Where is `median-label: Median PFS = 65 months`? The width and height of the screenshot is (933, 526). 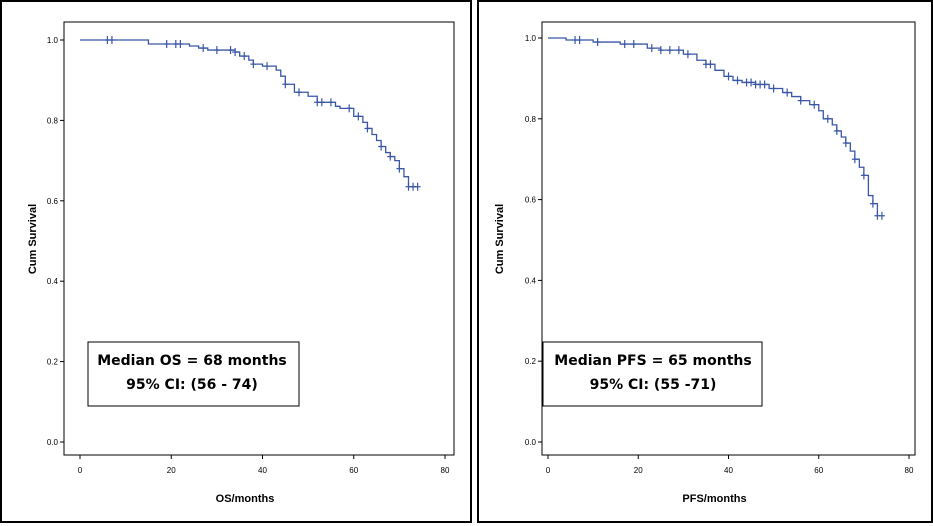
median-label: Median PFS = 65 months is located at coordinates (652, 361).